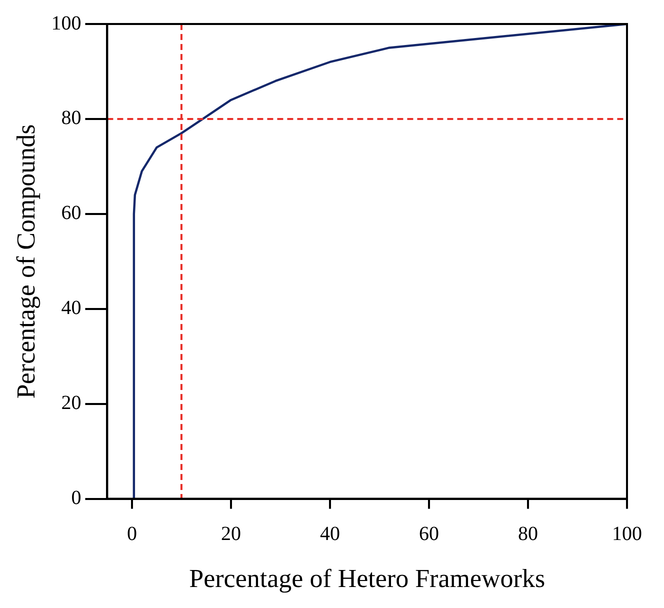 The width and height of the screenshot is (664, 608). Describe the element at coordinates (71, 118) in the screenshot. I see `y-tick-label: 80` at that location.